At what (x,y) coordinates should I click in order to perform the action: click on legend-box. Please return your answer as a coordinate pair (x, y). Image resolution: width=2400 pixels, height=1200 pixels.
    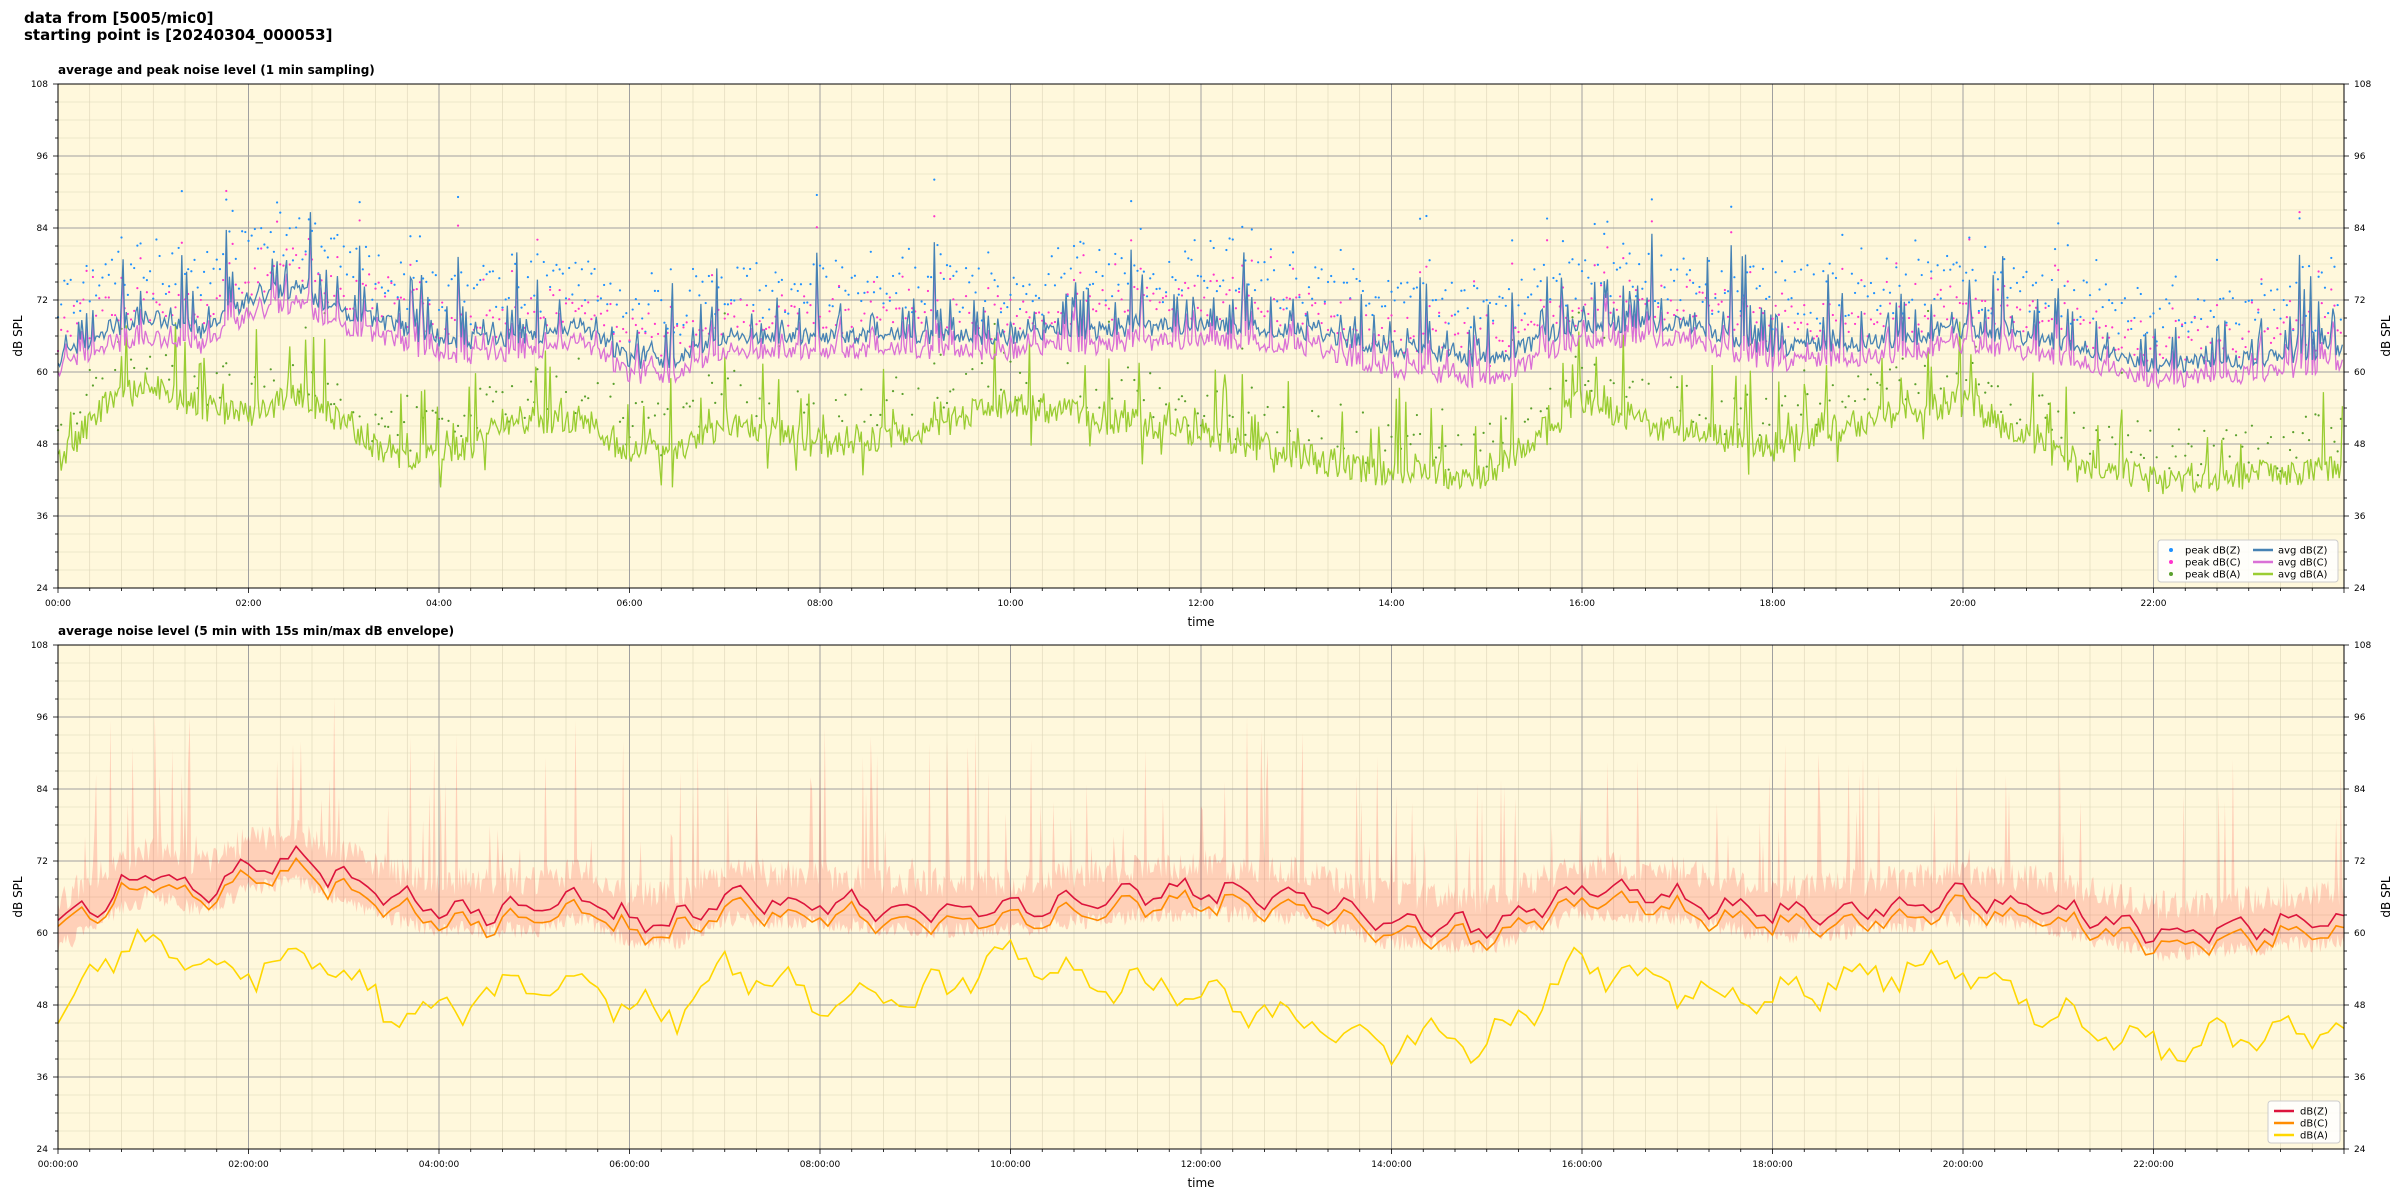
    Looking at the image, I should click on (2248, 561).